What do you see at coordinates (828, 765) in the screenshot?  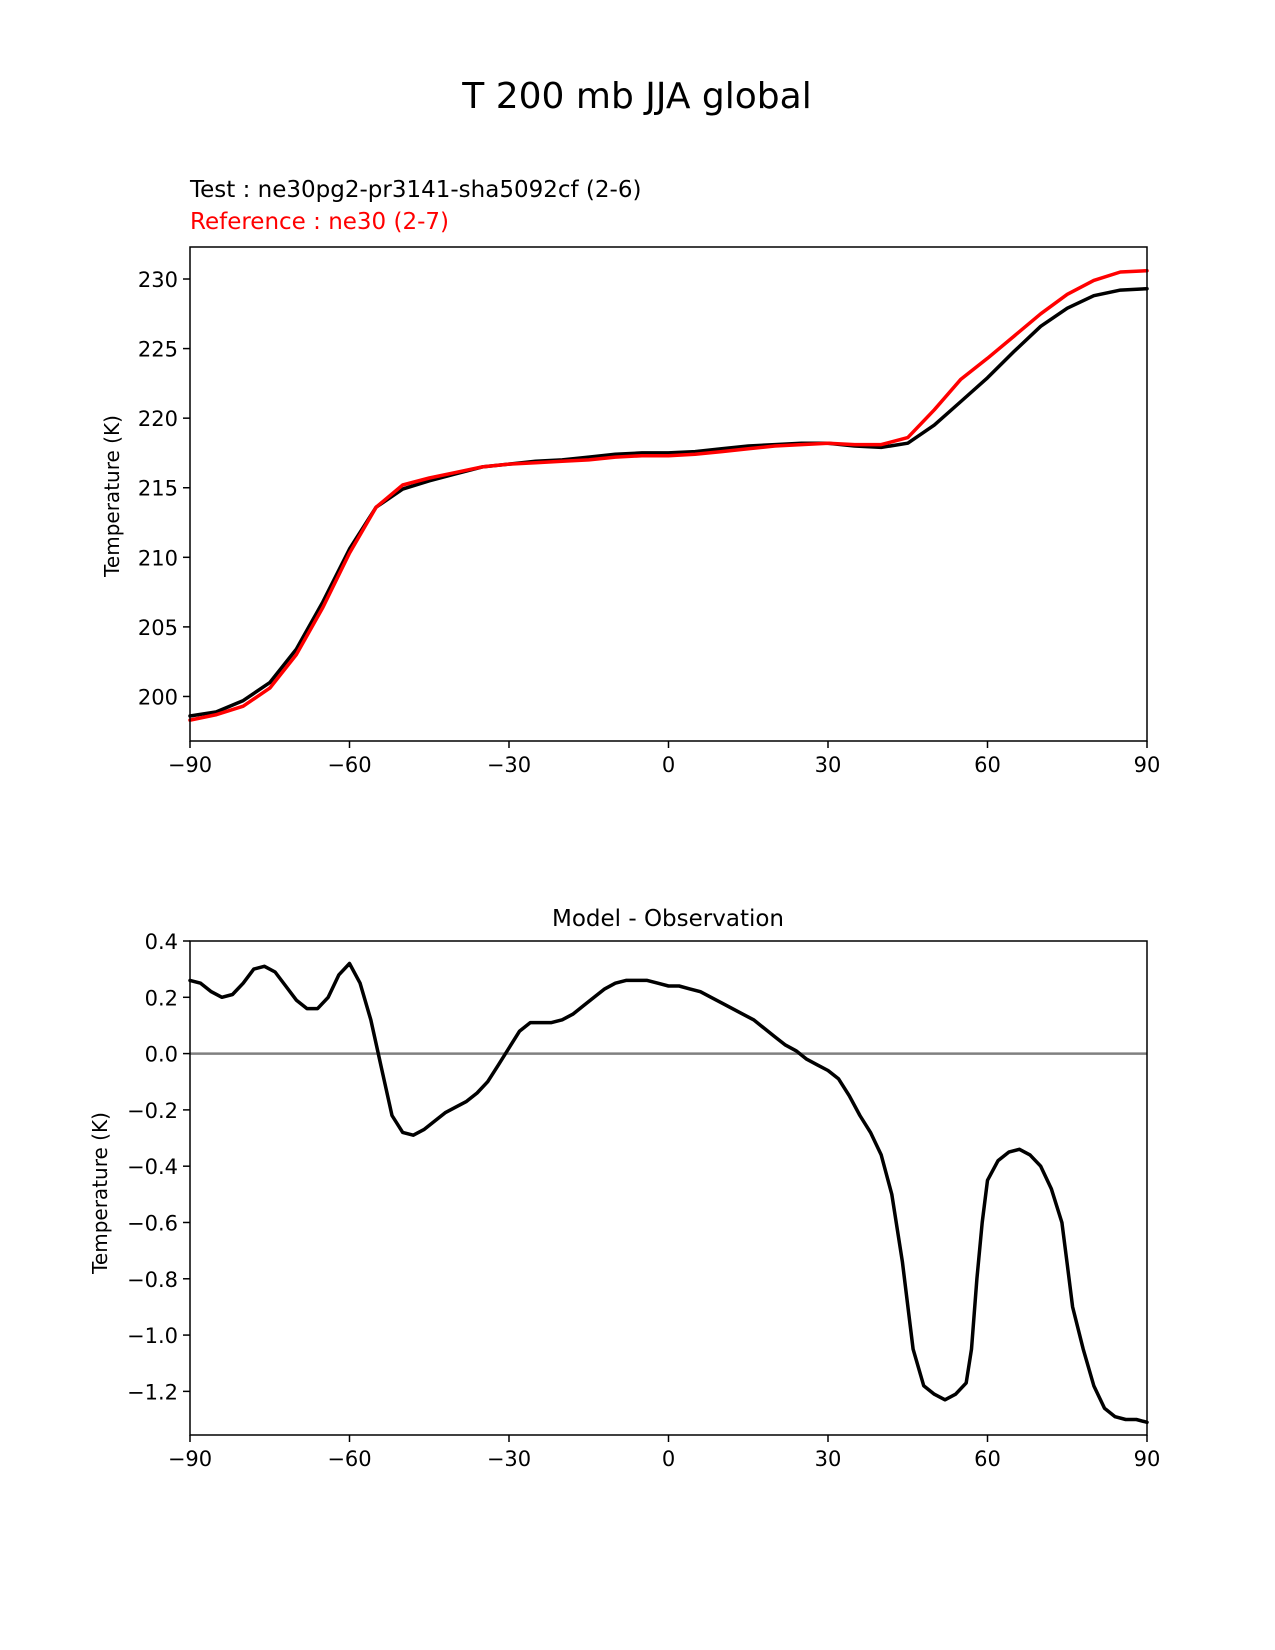 I see `top-xtick-label: 30` at bounding box center [828, 765].